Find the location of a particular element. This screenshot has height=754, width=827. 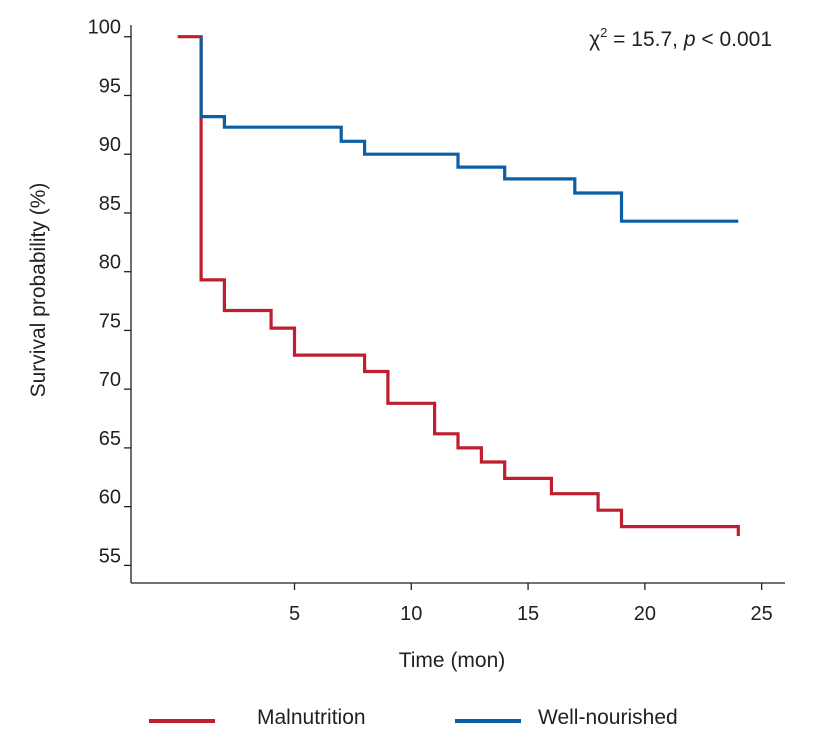

p-symbol: p is located at coordinates (689, 39).